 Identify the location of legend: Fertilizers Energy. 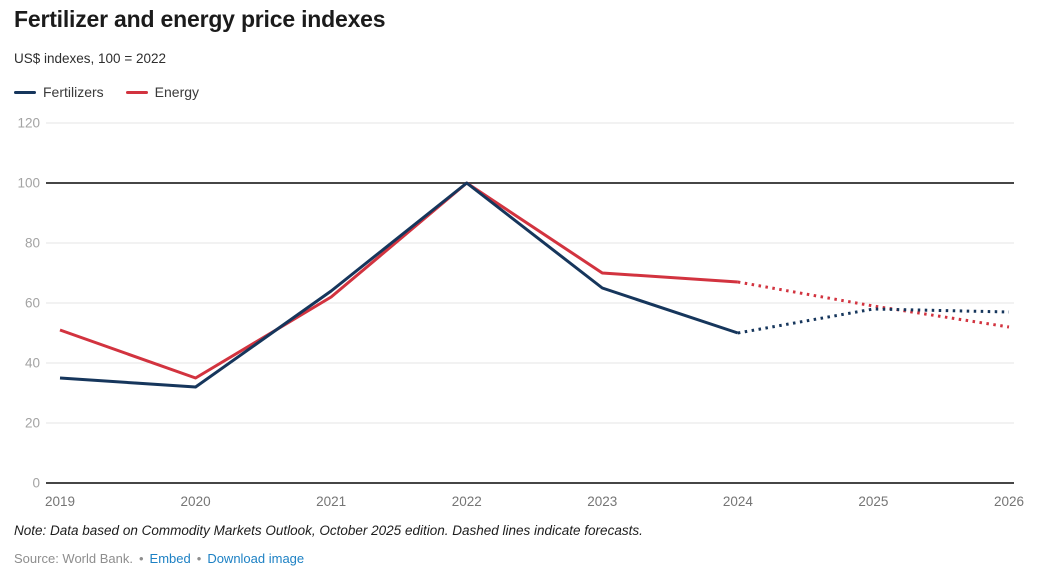
(106, 92).